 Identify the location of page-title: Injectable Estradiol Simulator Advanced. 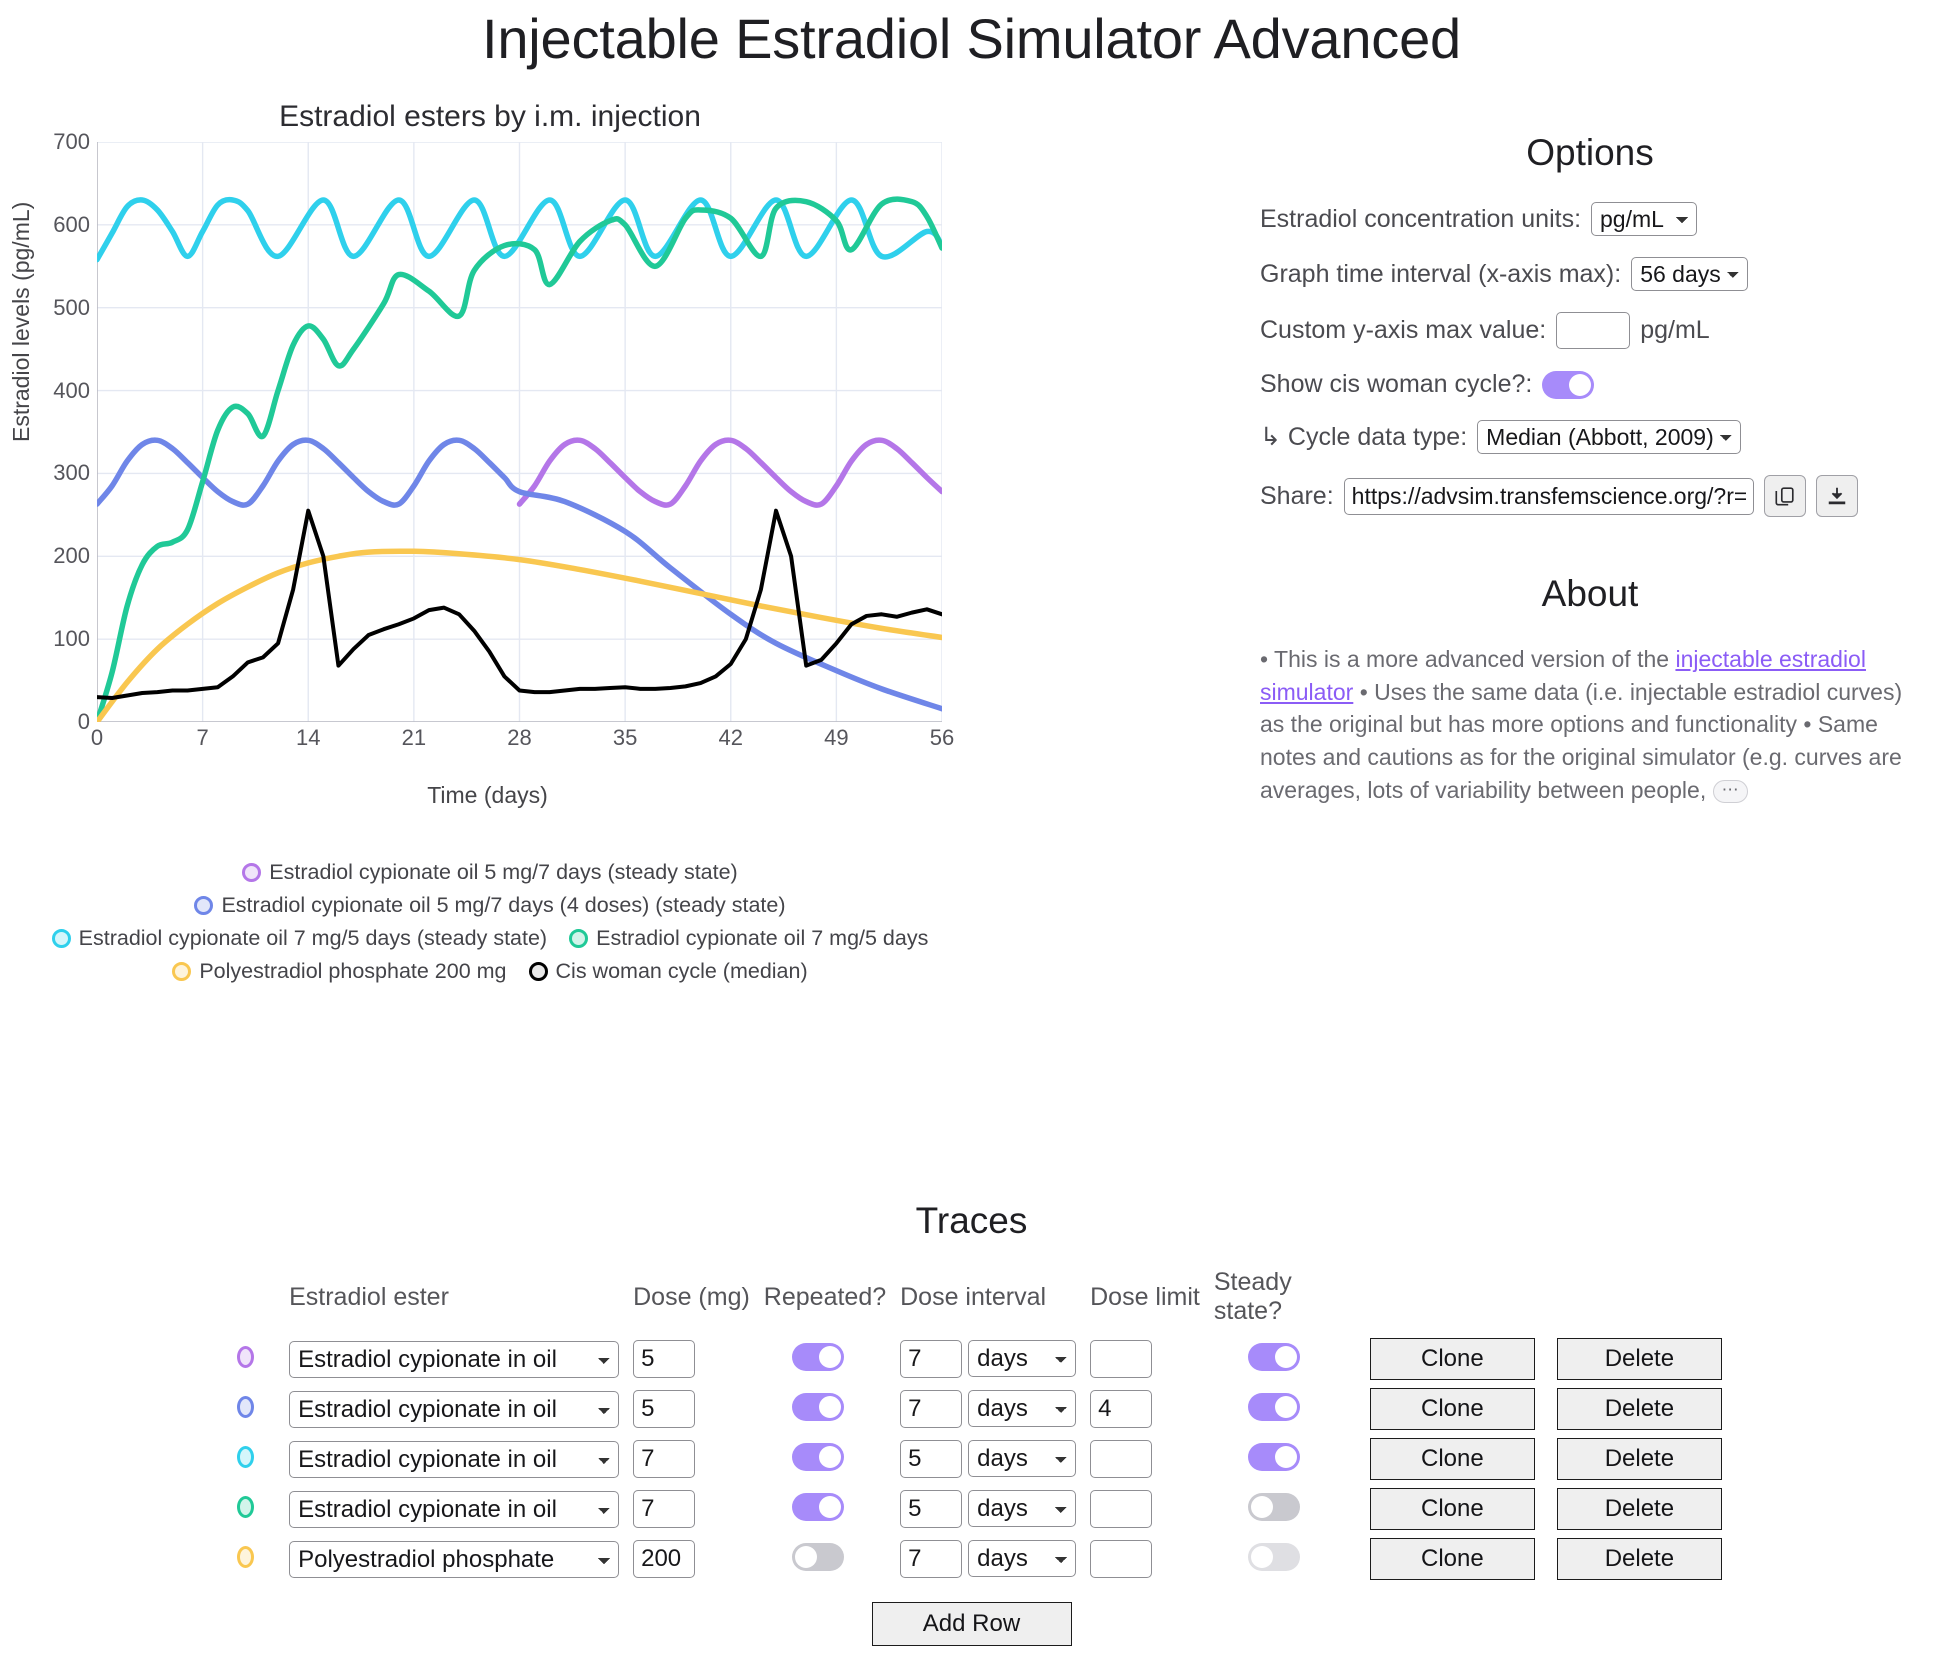
(971, 38).